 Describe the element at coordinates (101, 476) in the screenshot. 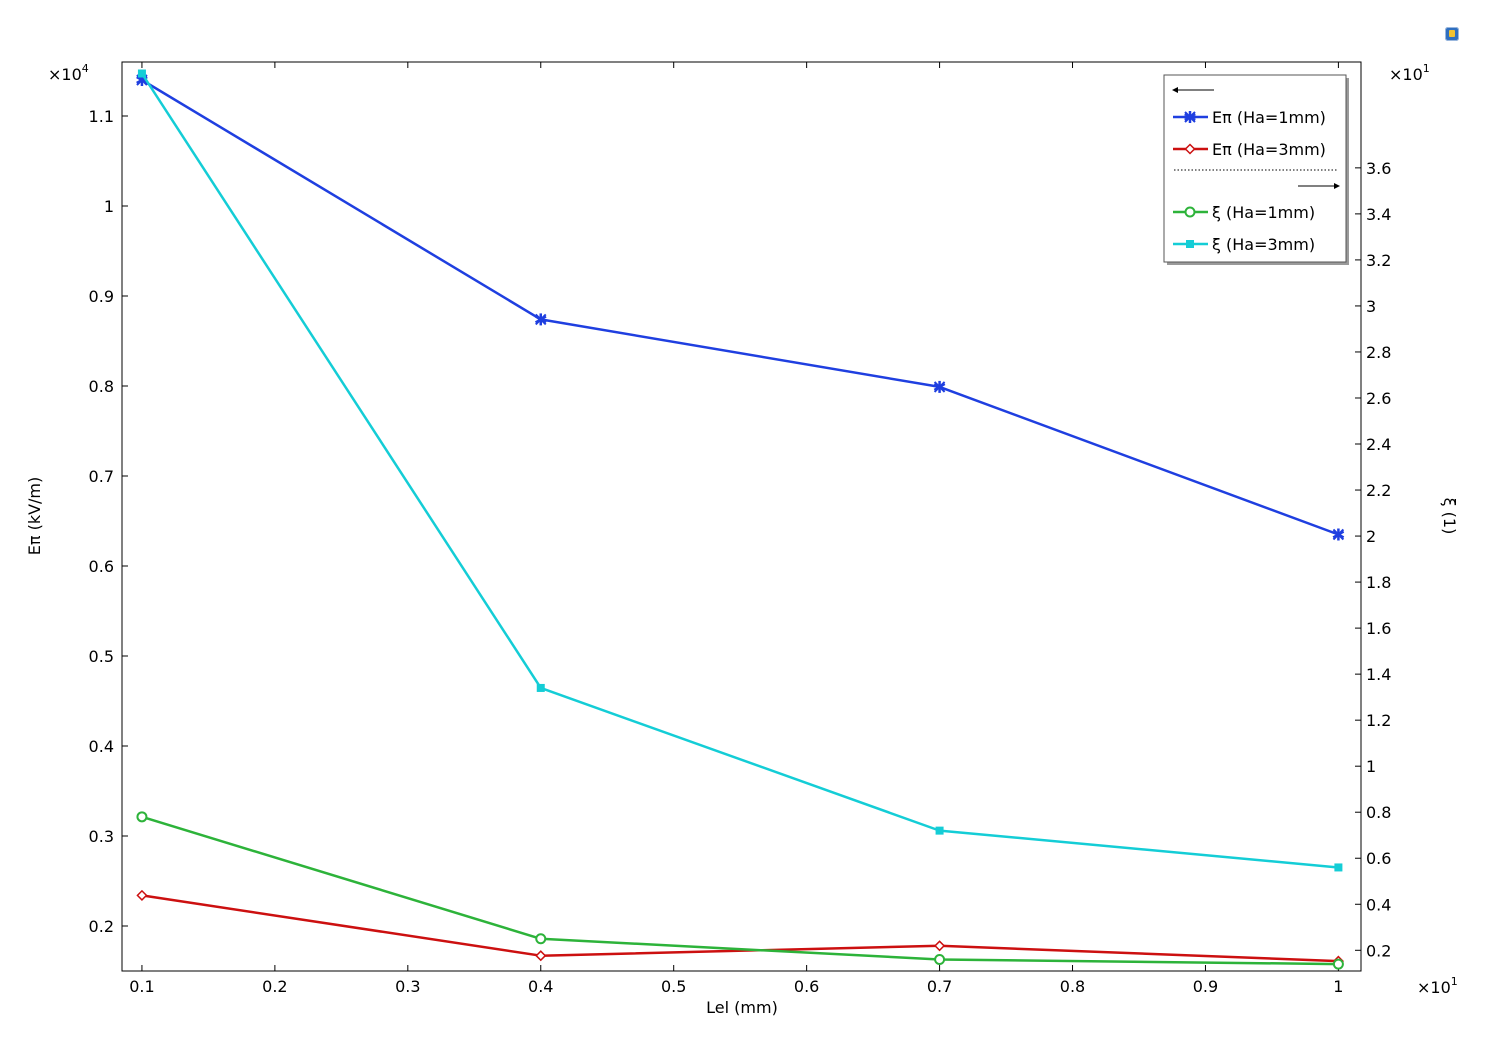

I see `left-y-tick-label: 0.7` at that location.